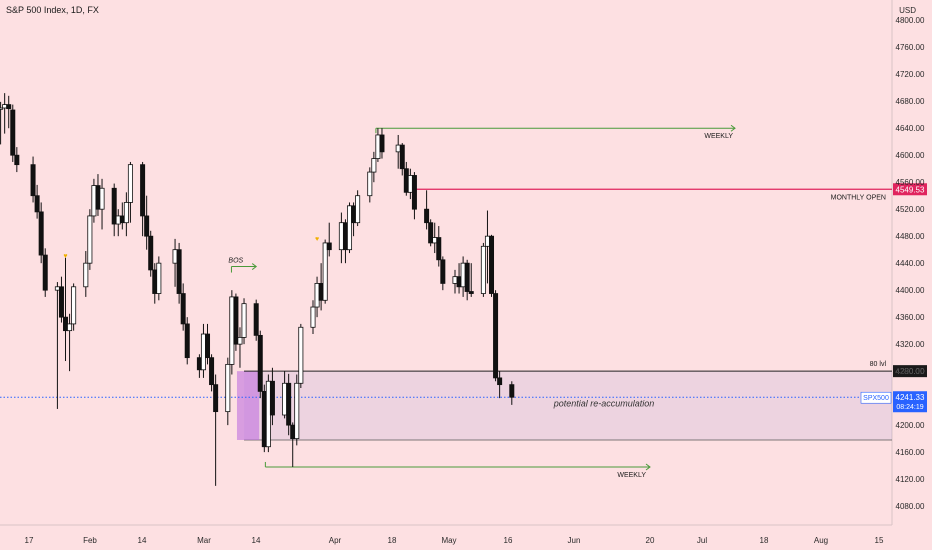  Describe the element at coordinates (248, 405) in the screenshot. I see `highlight-zone` at that location.